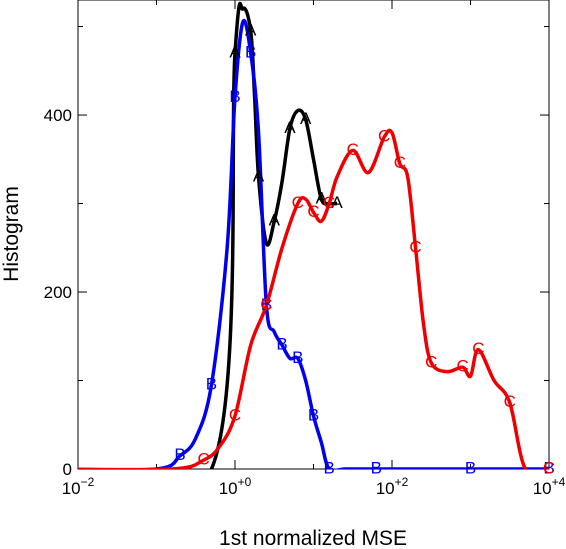 The height and width of the screenshot is (549, 566). What do you see at coordinates (313, 538) in the screenshot?
I see `x-axis-title: 1st normalized MSE` at bounding box center [313, 538].